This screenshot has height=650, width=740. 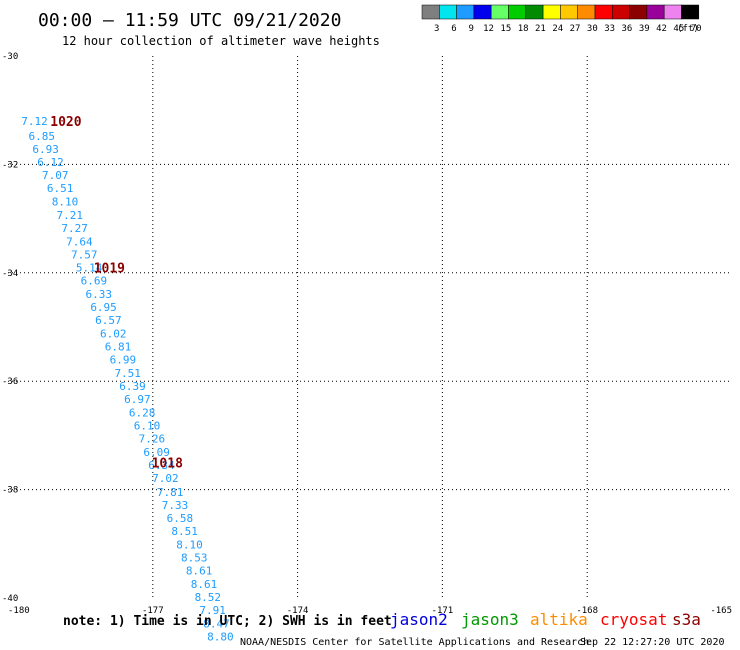 What do you see at coordinates (70, 215) in the screenshot?
I see `wave-height-label: 7.21` at bounding box center [70, 215].